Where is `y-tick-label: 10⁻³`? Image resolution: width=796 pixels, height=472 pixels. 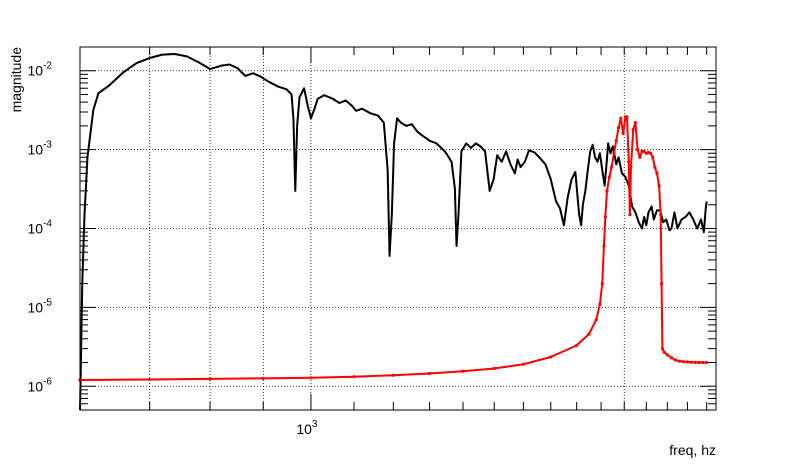 y-tick-label: 10⁻³ is located at coordinates (40, 149).